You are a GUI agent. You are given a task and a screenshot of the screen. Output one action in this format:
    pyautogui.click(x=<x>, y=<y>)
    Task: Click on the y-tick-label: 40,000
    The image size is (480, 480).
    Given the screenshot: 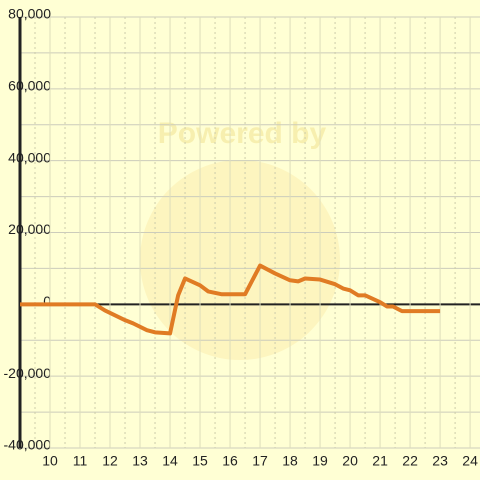 What is the action you would take?
    pyautogui.click(x=29, y=157)
    